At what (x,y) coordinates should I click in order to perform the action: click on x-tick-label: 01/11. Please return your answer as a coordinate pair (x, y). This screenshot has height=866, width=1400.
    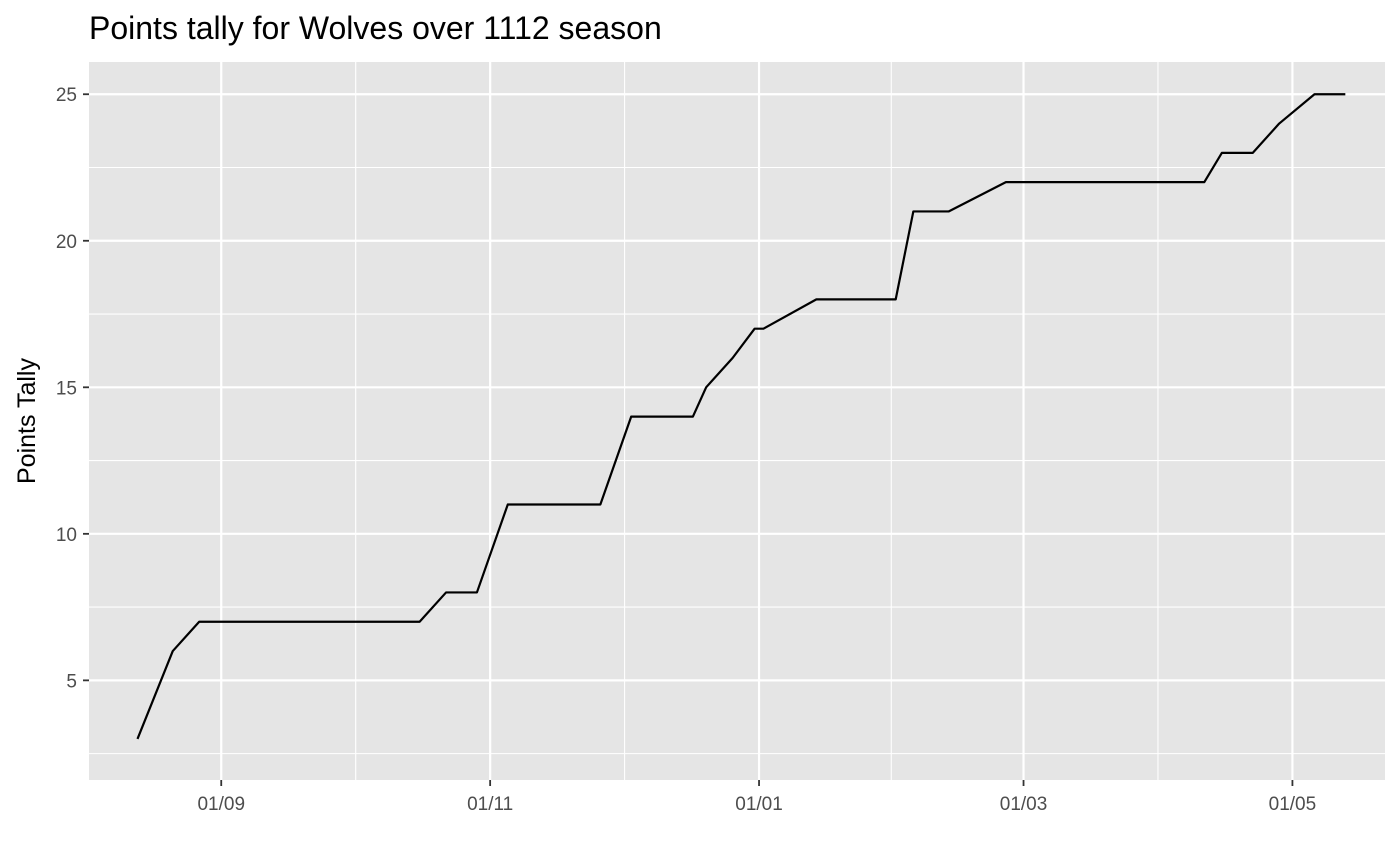
    Looking at the image, I should click on (490, 804).